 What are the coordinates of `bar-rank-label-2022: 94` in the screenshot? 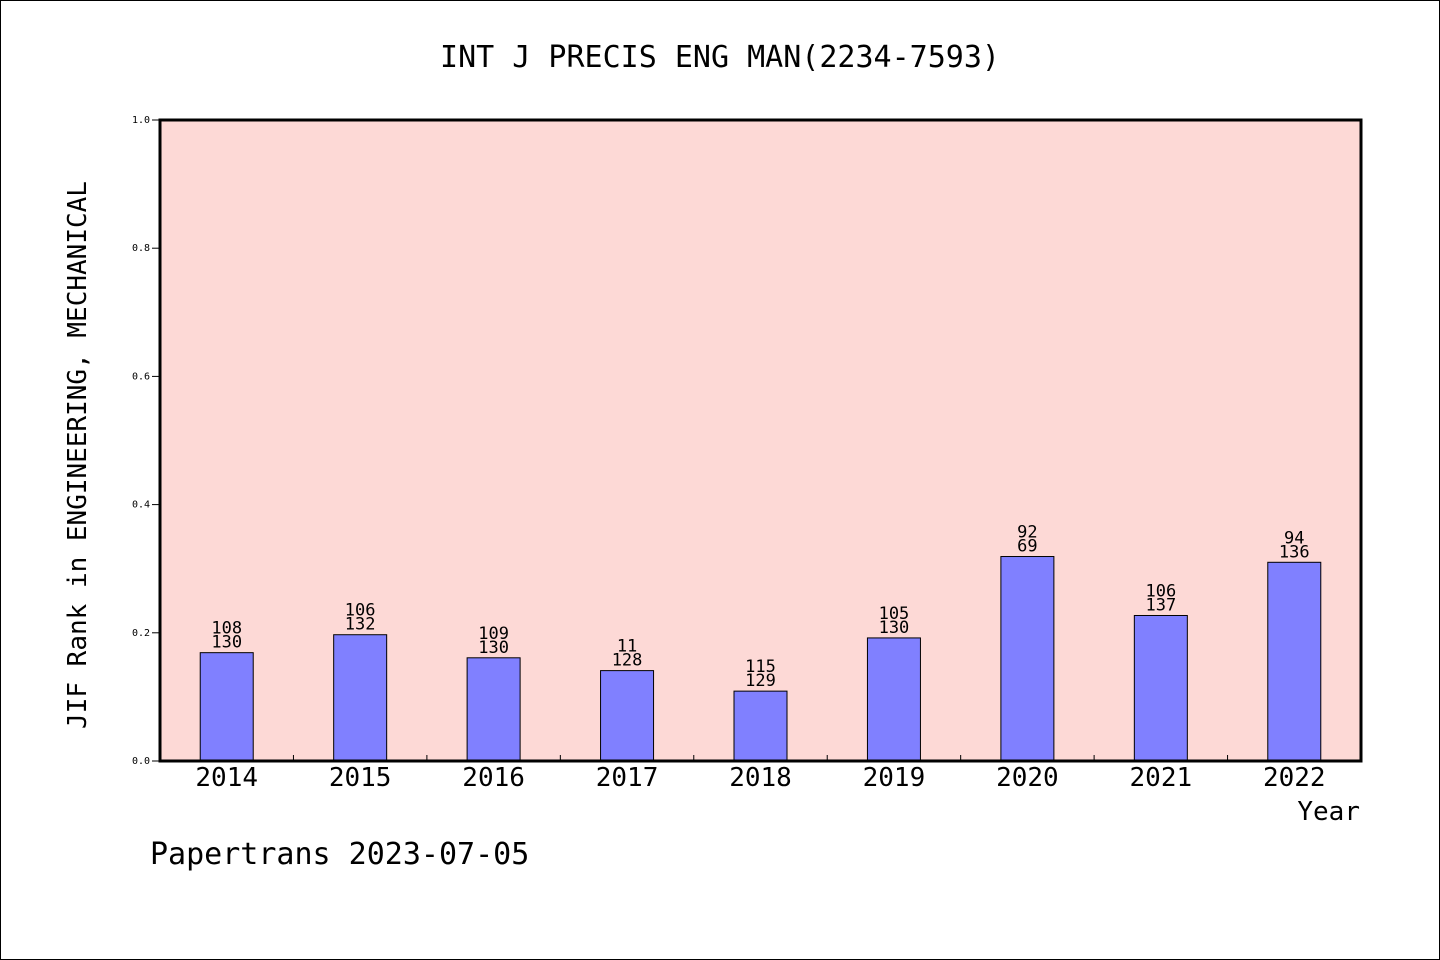 It's located at (1294, 538).